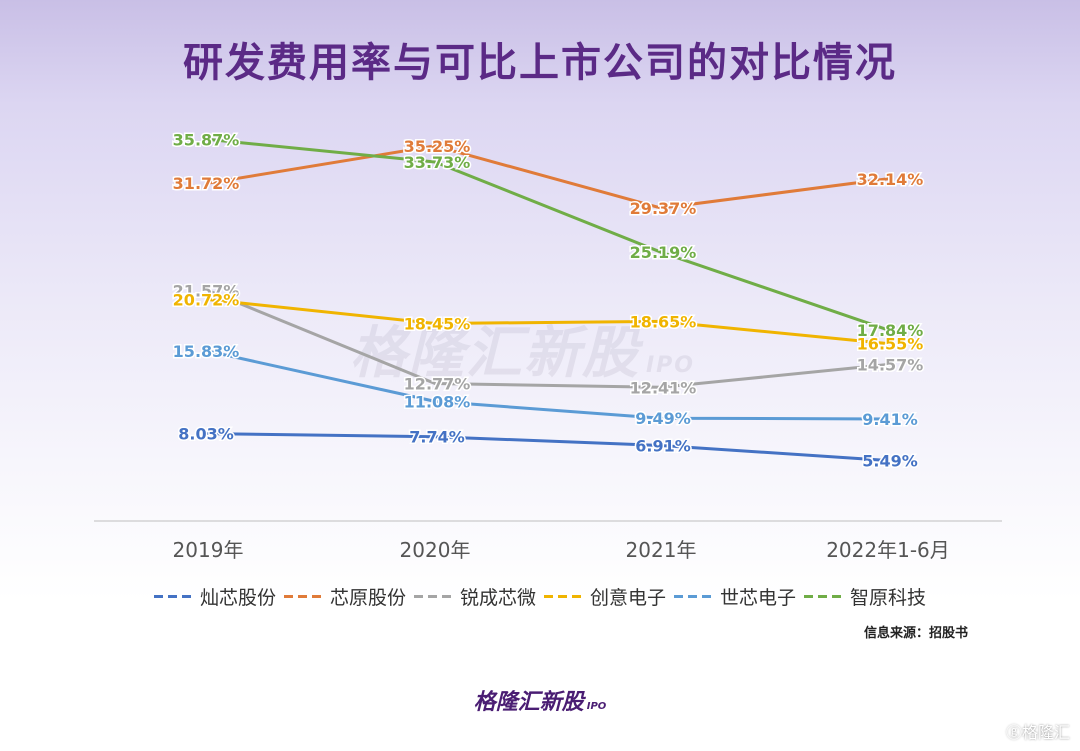  I want to click on legend-item: 创意电子, so click(605, 596).